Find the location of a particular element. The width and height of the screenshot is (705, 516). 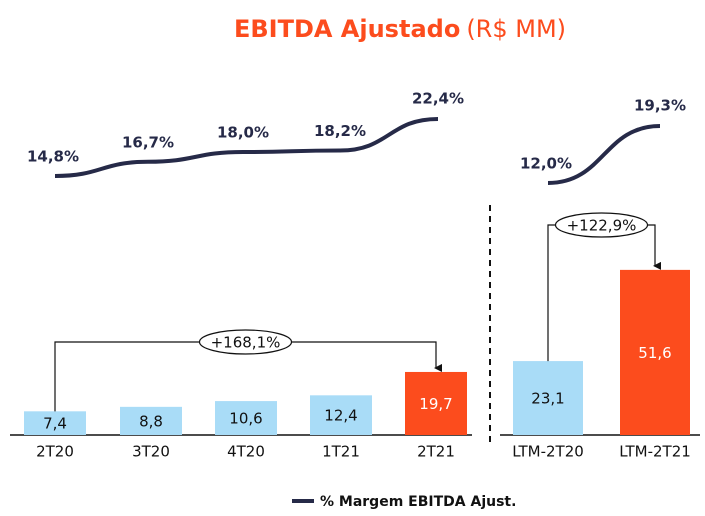

line-value-label: 19,3% is located at coordinates (660, 106).